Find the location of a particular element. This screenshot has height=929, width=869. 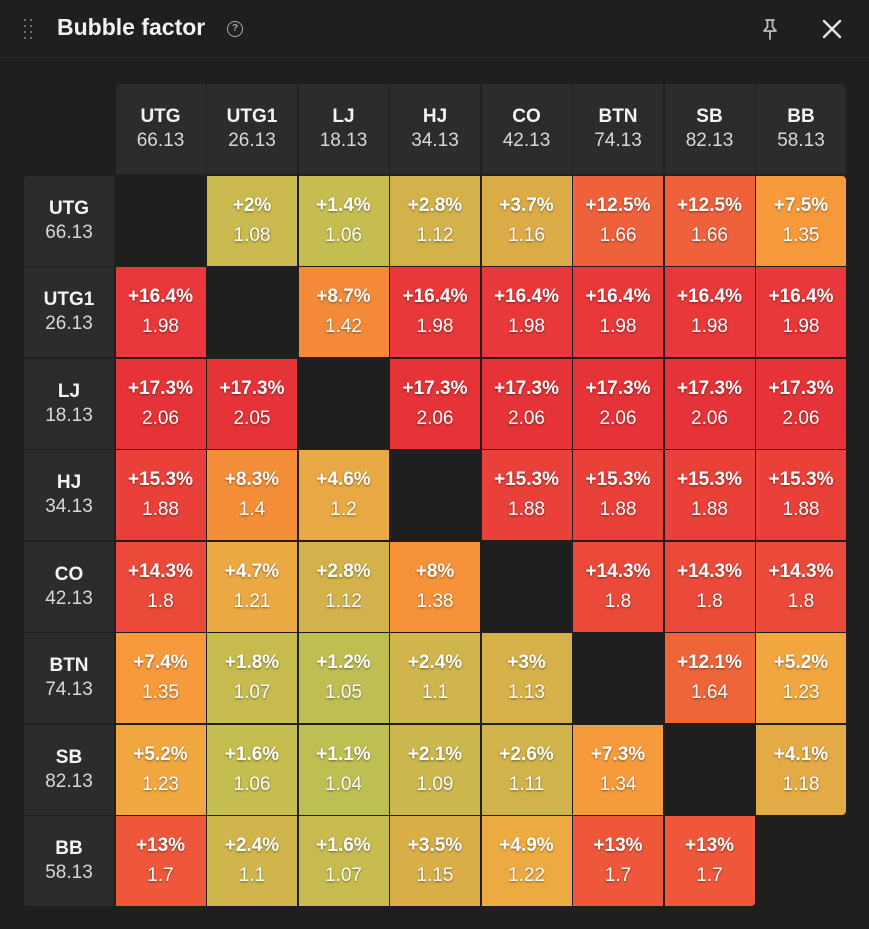

matrix-cell: +7.4% 1.35 is located at coordinates (160, 678).